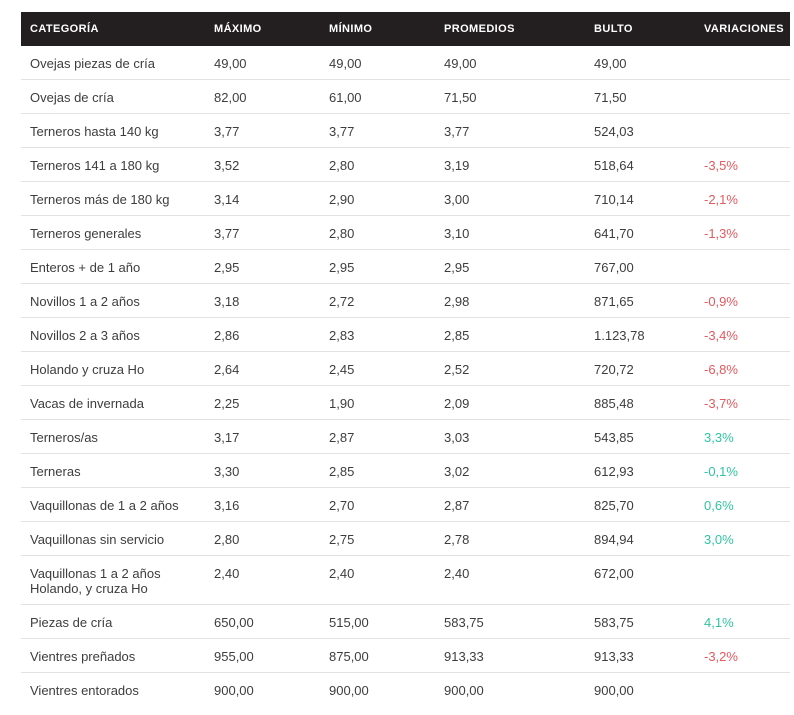 Image resolution: width=794 pixels, height=715 pixels. I want to click on bulto-cell: 612,93, so click(640, 470).